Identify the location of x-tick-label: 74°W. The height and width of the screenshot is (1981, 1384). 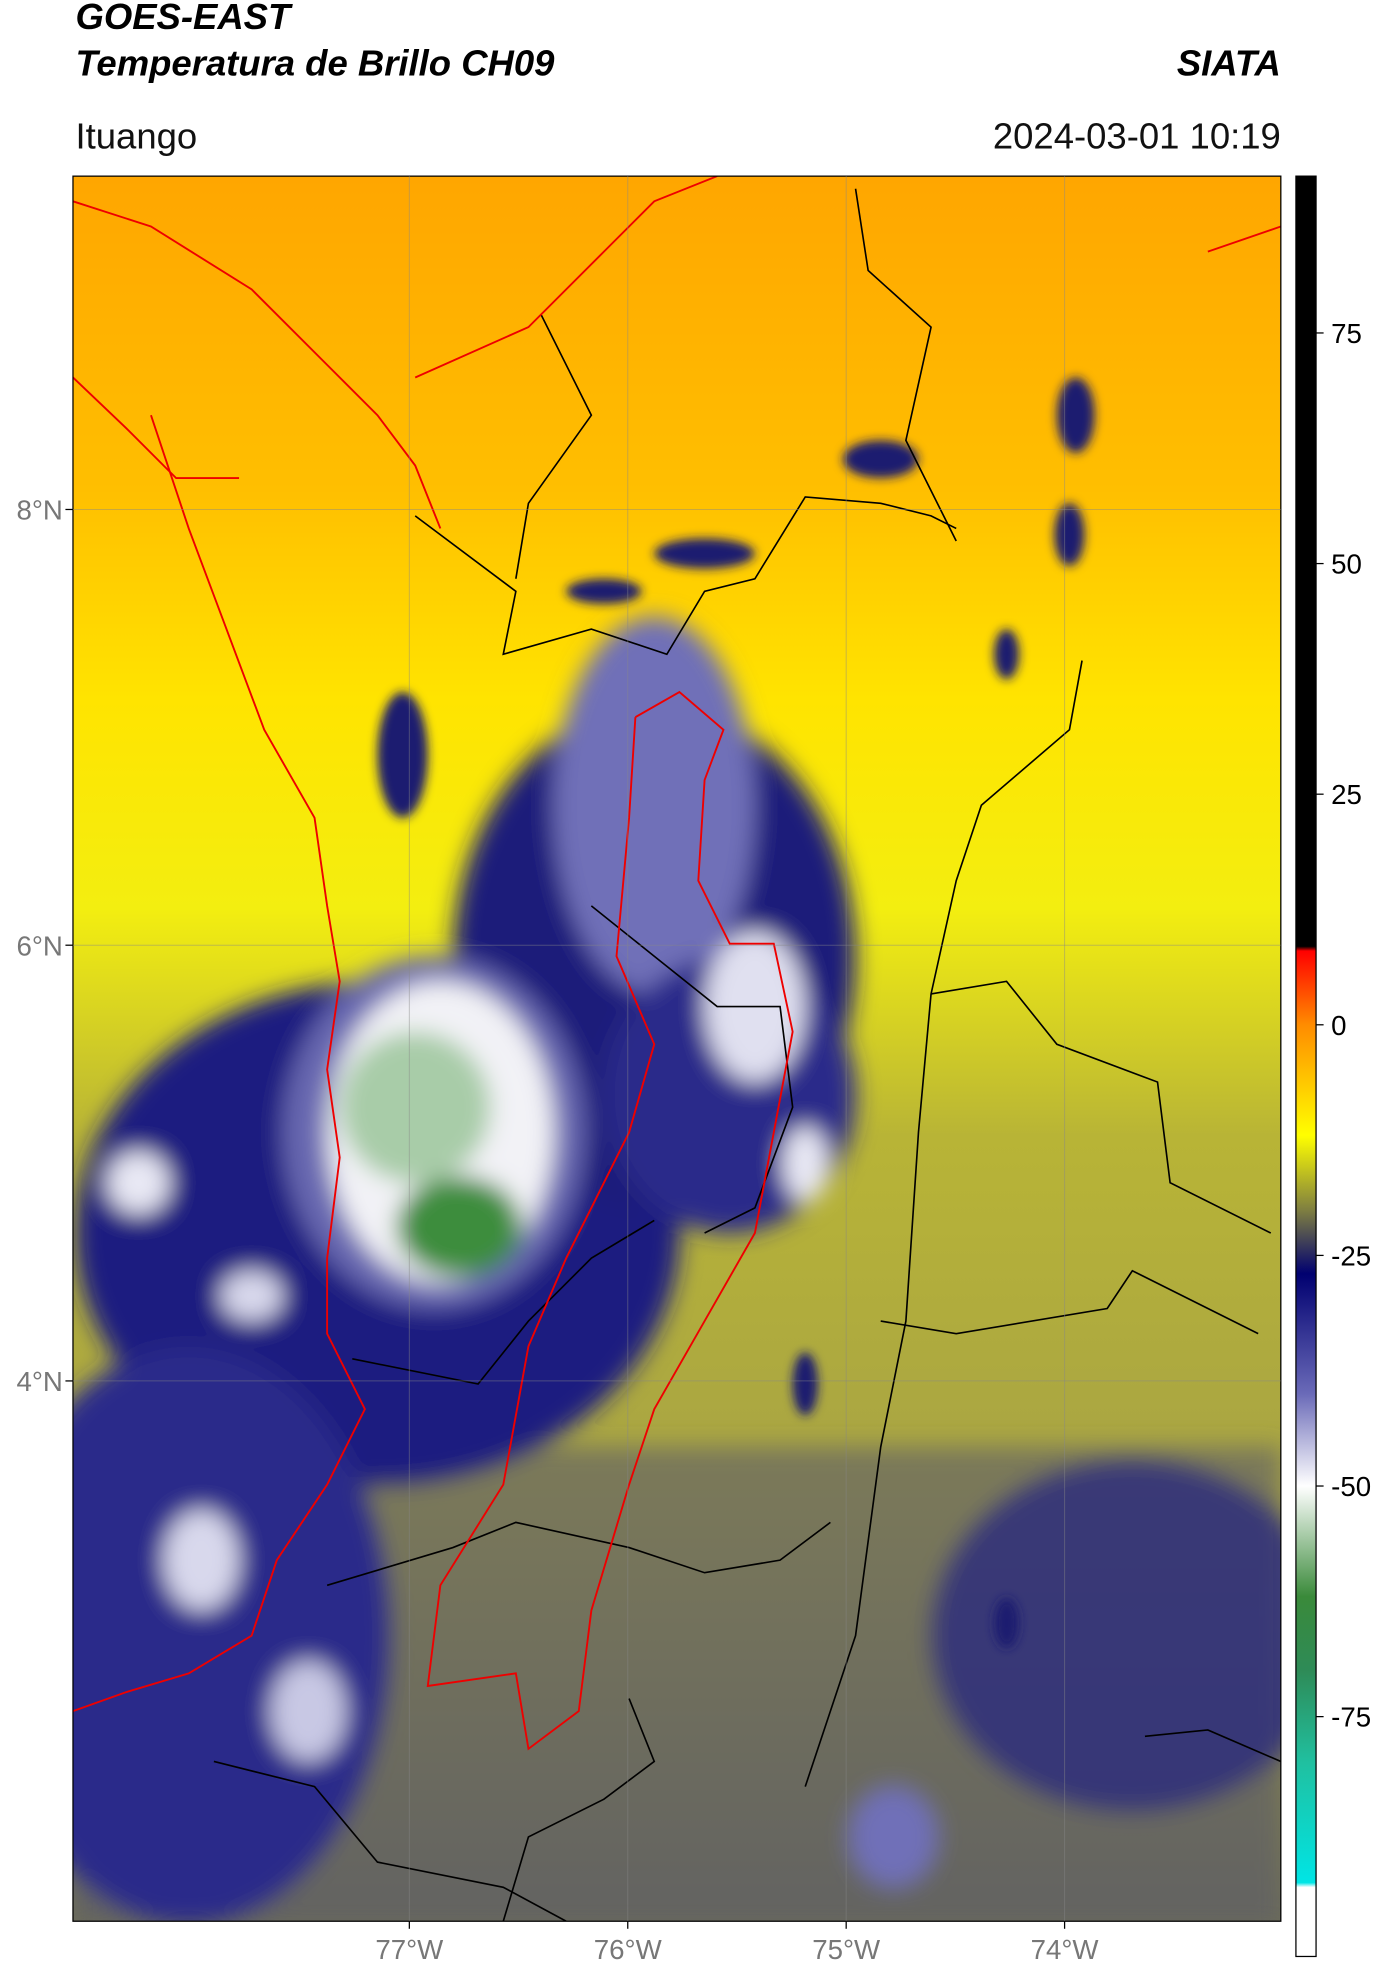
(1065, 1949).